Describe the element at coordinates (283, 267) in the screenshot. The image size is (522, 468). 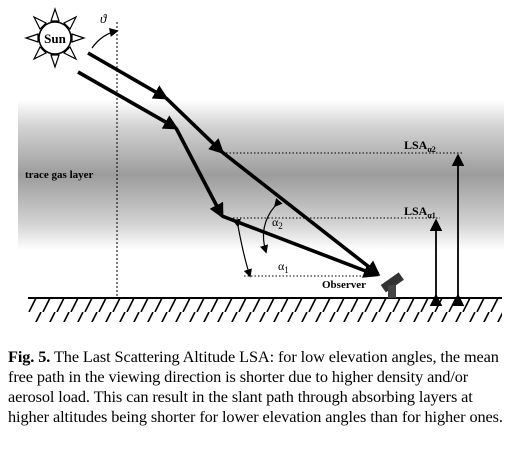
I see `alpha1-label: α1` at that location.